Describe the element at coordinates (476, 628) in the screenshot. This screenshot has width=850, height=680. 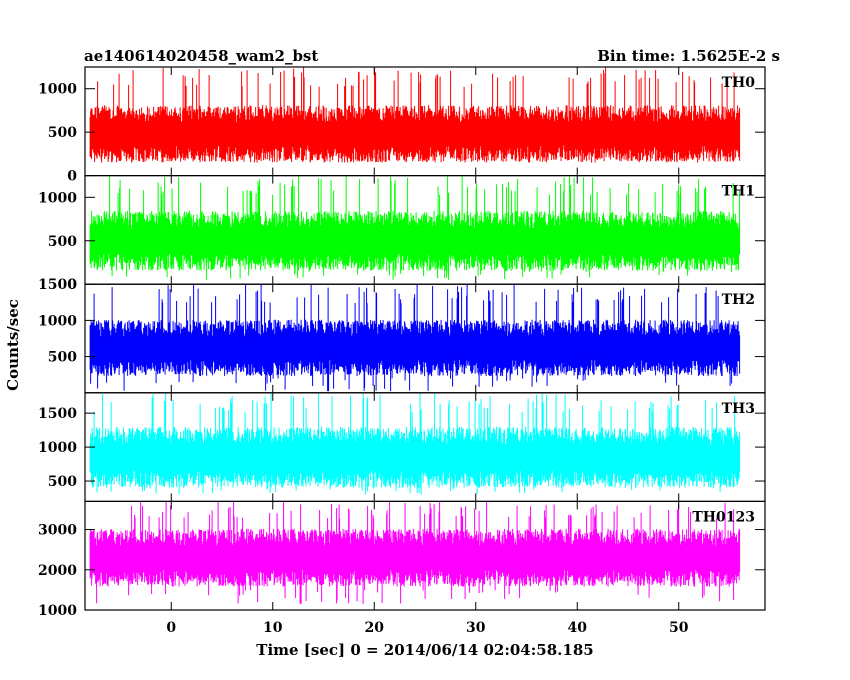
I see `x-tick-label: 30` at that location.